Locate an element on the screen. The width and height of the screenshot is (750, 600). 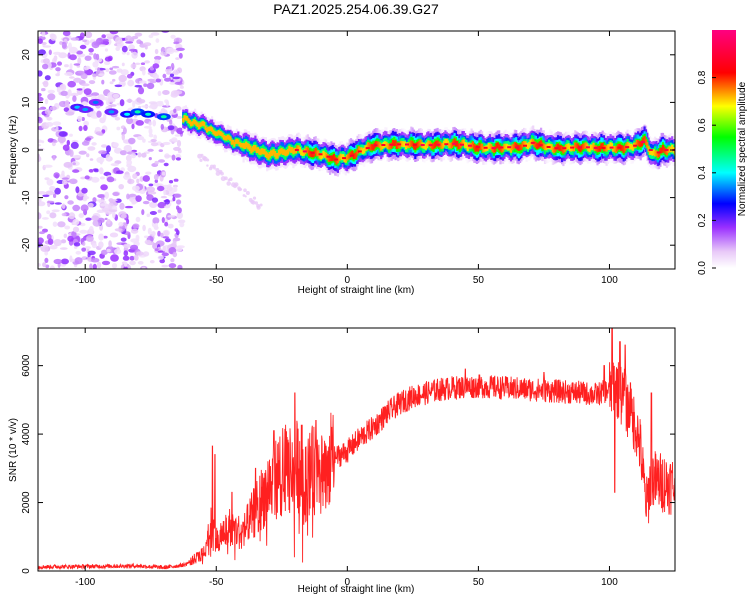
signal-blob-core is located at coordinates (85, 109).